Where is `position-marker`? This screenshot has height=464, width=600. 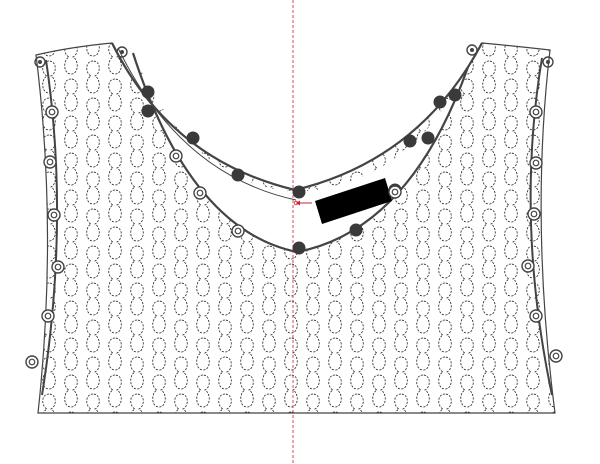 position-marker is located at coordinates (302, 203).